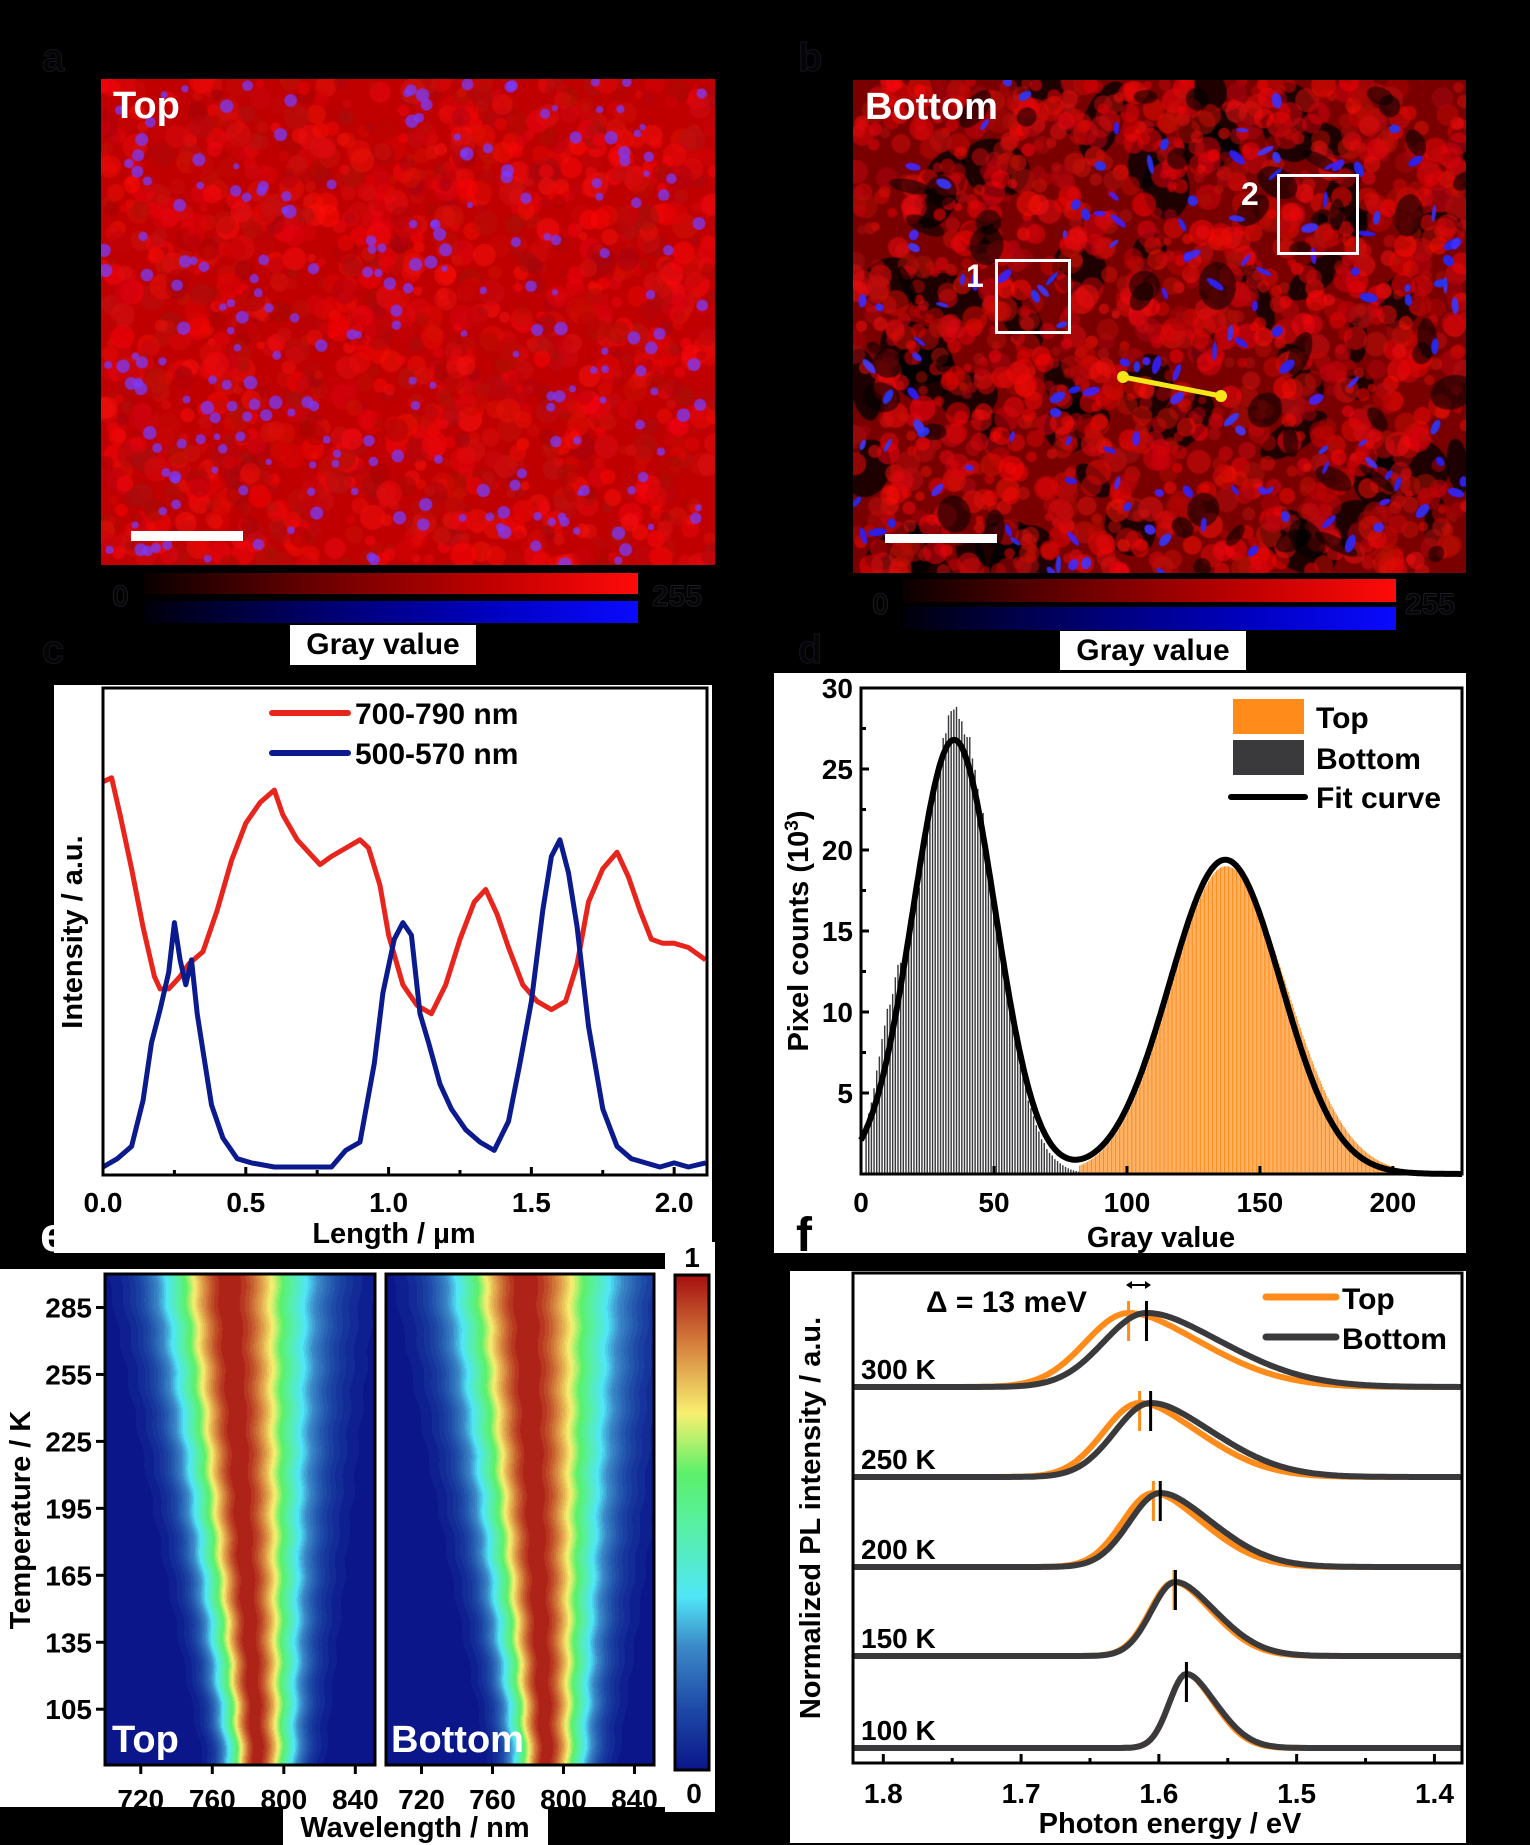 The image size is (1530, 1845). What do you see at coordinates (694, 1793) in the screenshot?
I see `colorbar-min-label: 0` at bounding box center [694, 1793].